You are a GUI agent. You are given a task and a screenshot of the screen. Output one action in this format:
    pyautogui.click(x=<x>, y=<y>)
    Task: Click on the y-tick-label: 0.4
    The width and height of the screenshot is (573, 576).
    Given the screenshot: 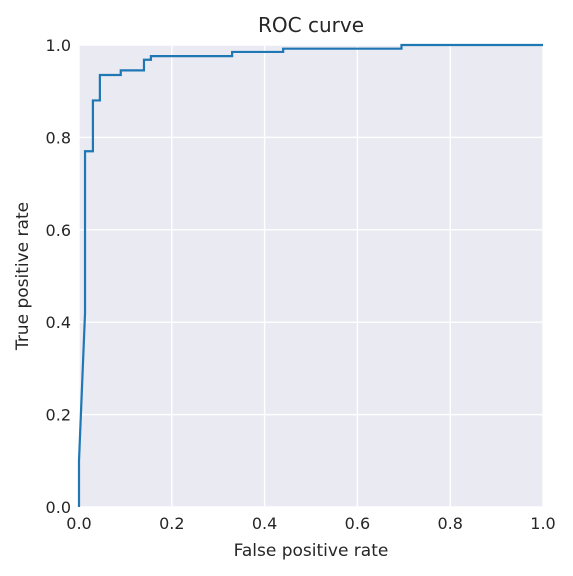 What is the action you would take?
    pyautogui.click(x=58, y=322)
    